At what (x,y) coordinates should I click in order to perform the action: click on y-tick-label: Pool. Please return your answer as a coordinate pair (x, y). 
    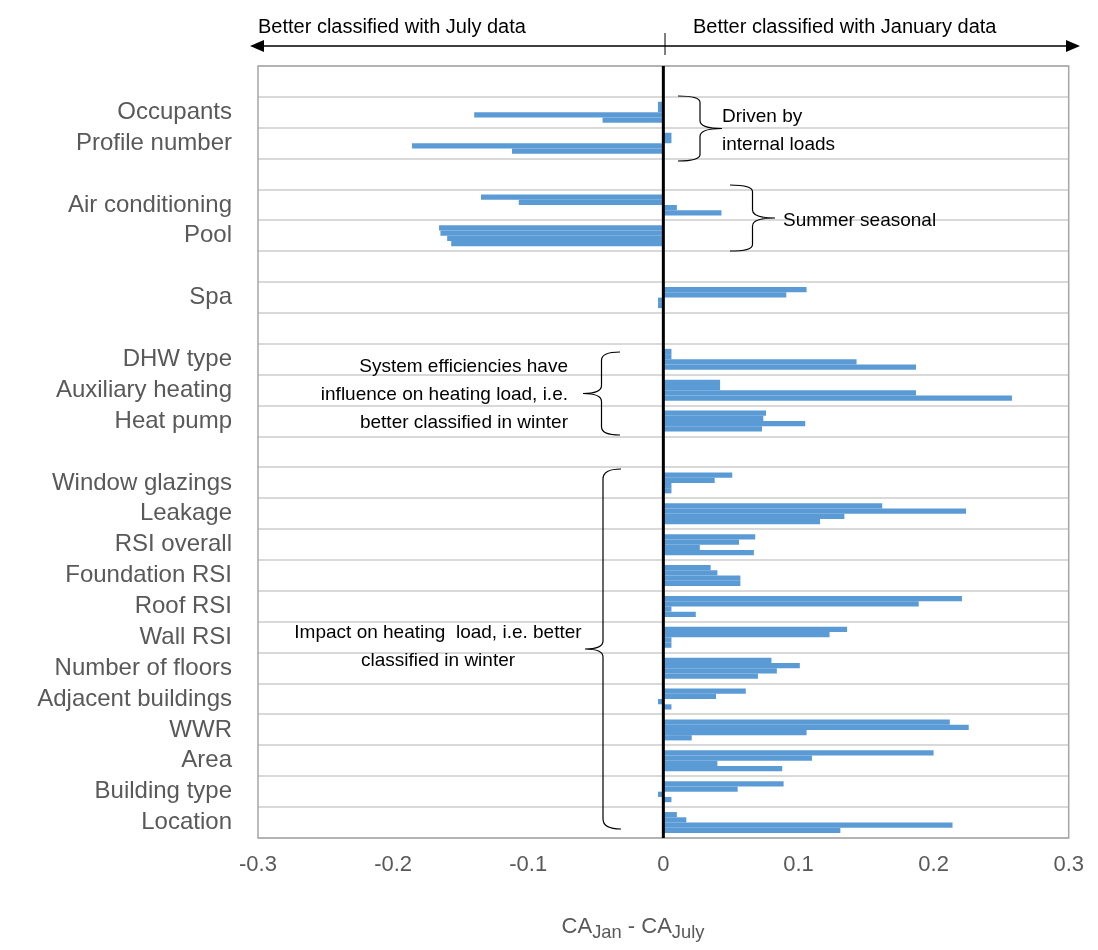
    Looking at the image, I should click on (207, 234).